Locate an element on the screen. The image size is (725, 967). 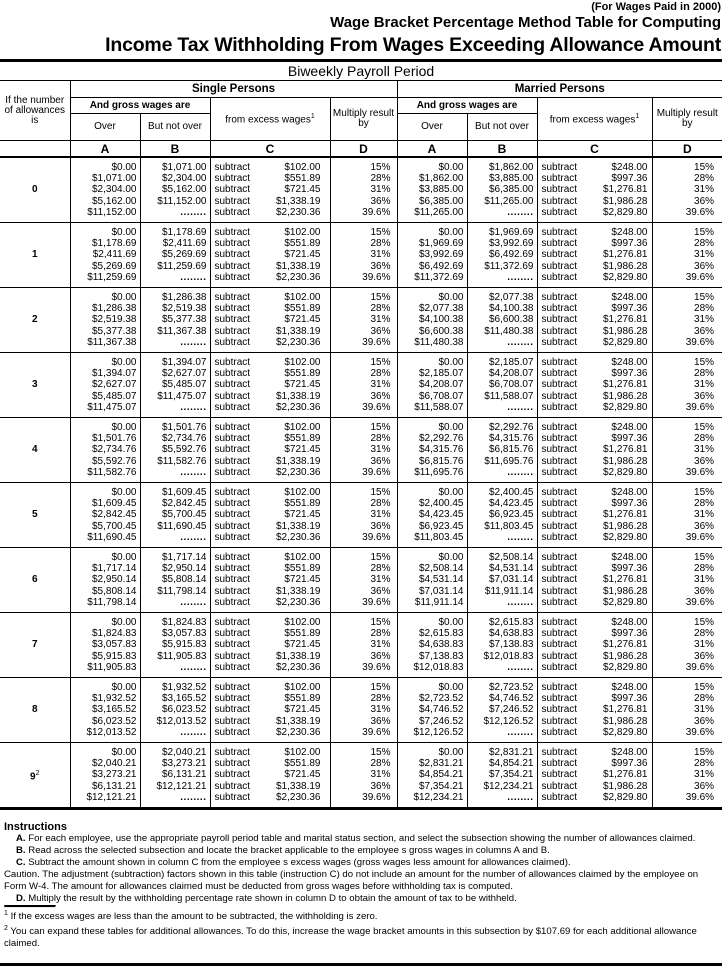
single-not-over-value: $2,040.21 is located at coordinates (184, 752).